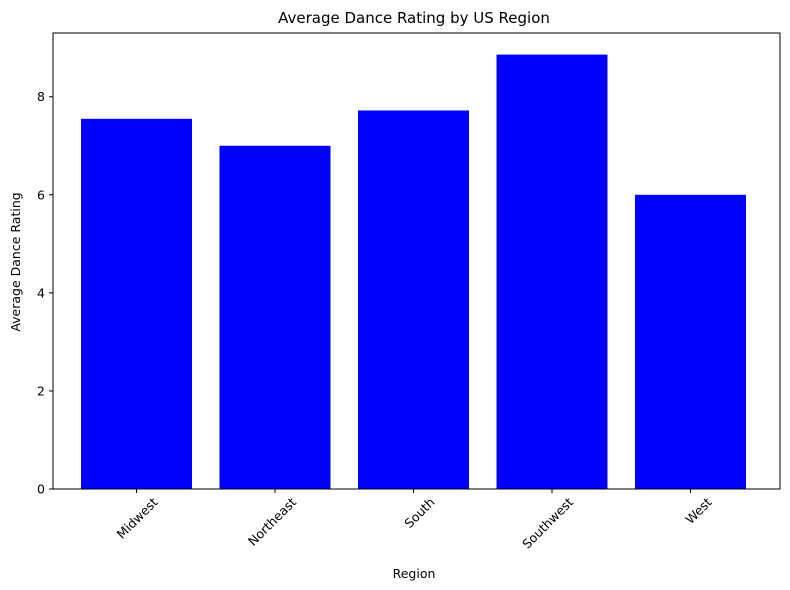 The image size is (790, 590). Describe the element at coordinates (41, 489) in the screenshot. I see `y-tick-label: 0` at that location.